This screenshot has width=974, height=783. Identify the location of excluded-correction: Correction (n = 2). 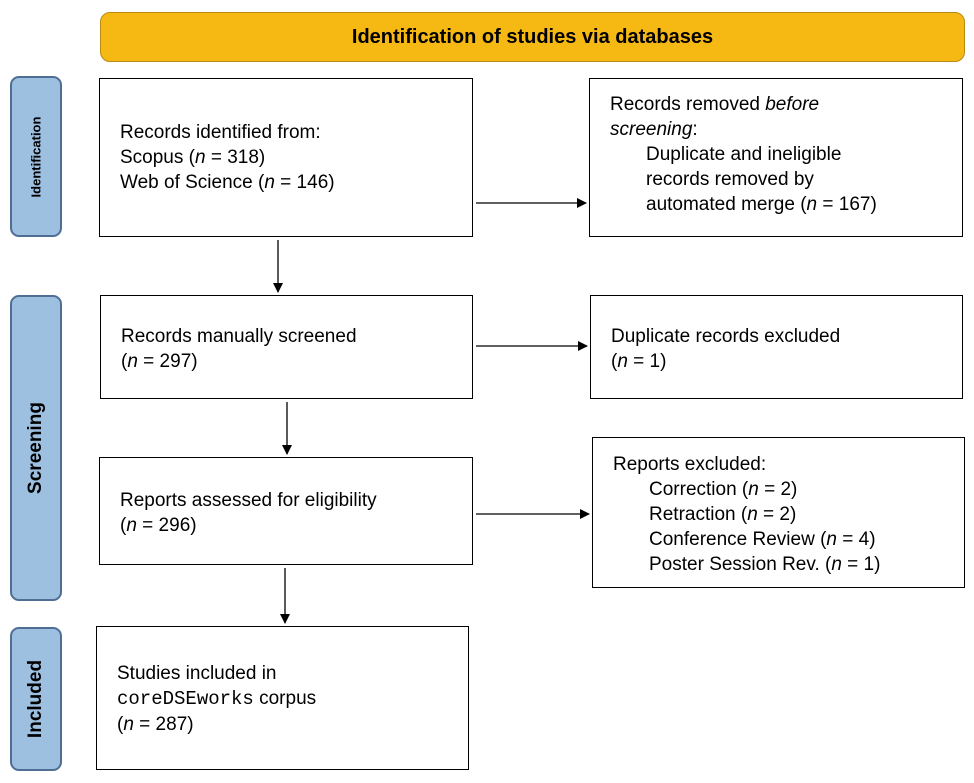
(723, 489).